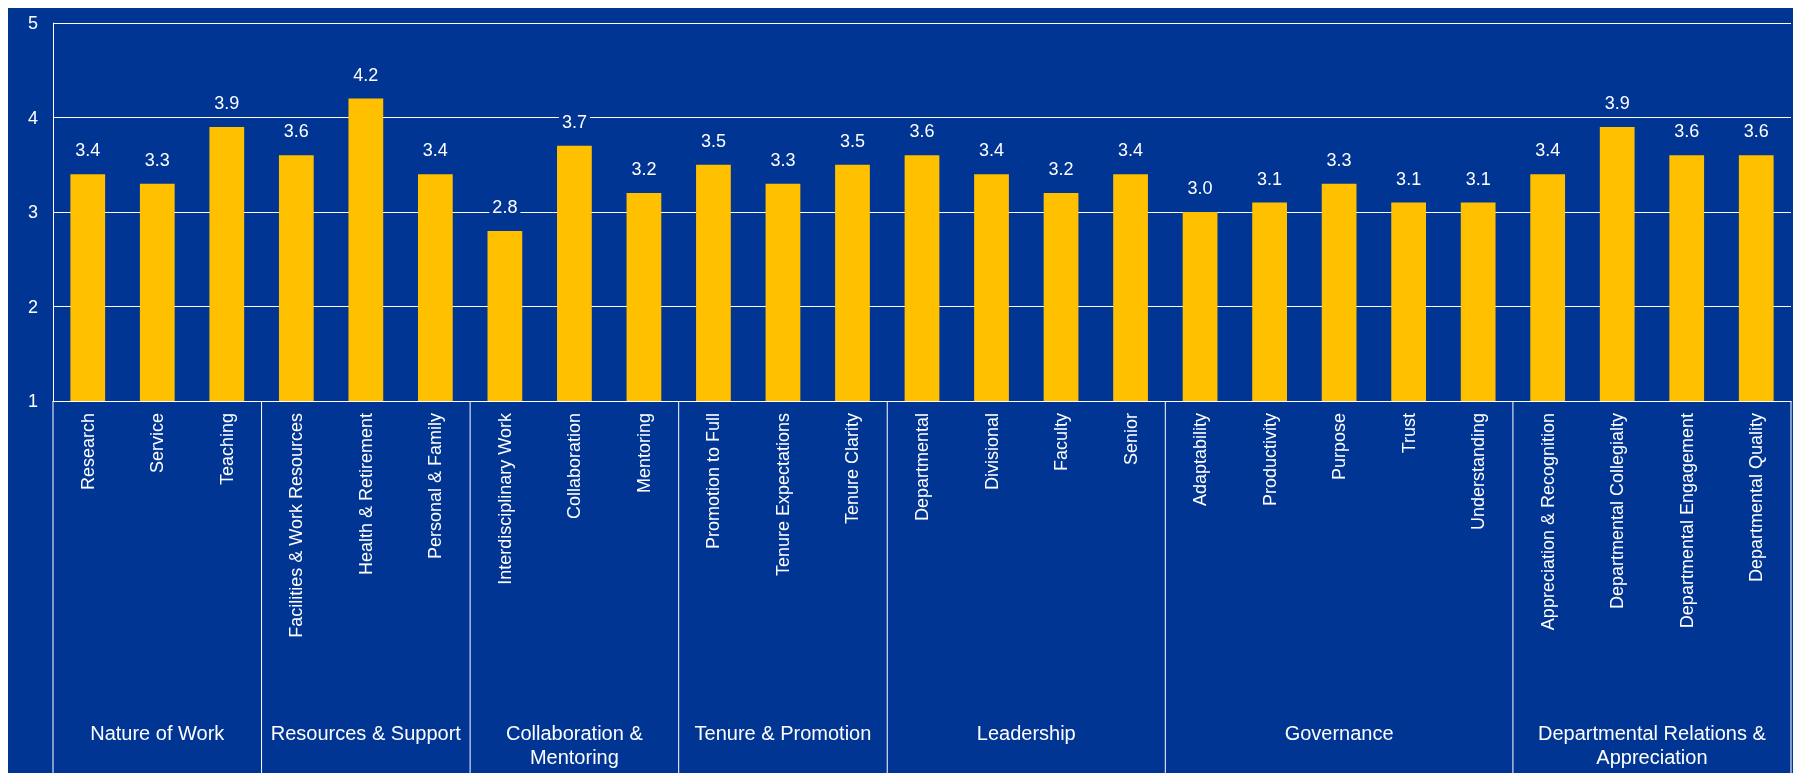 This screenshot has height=781, width=1801. Describe the element at coordinates (574, 466) in the screenshot. I see `x-tick-label: Collaboration` at that location.